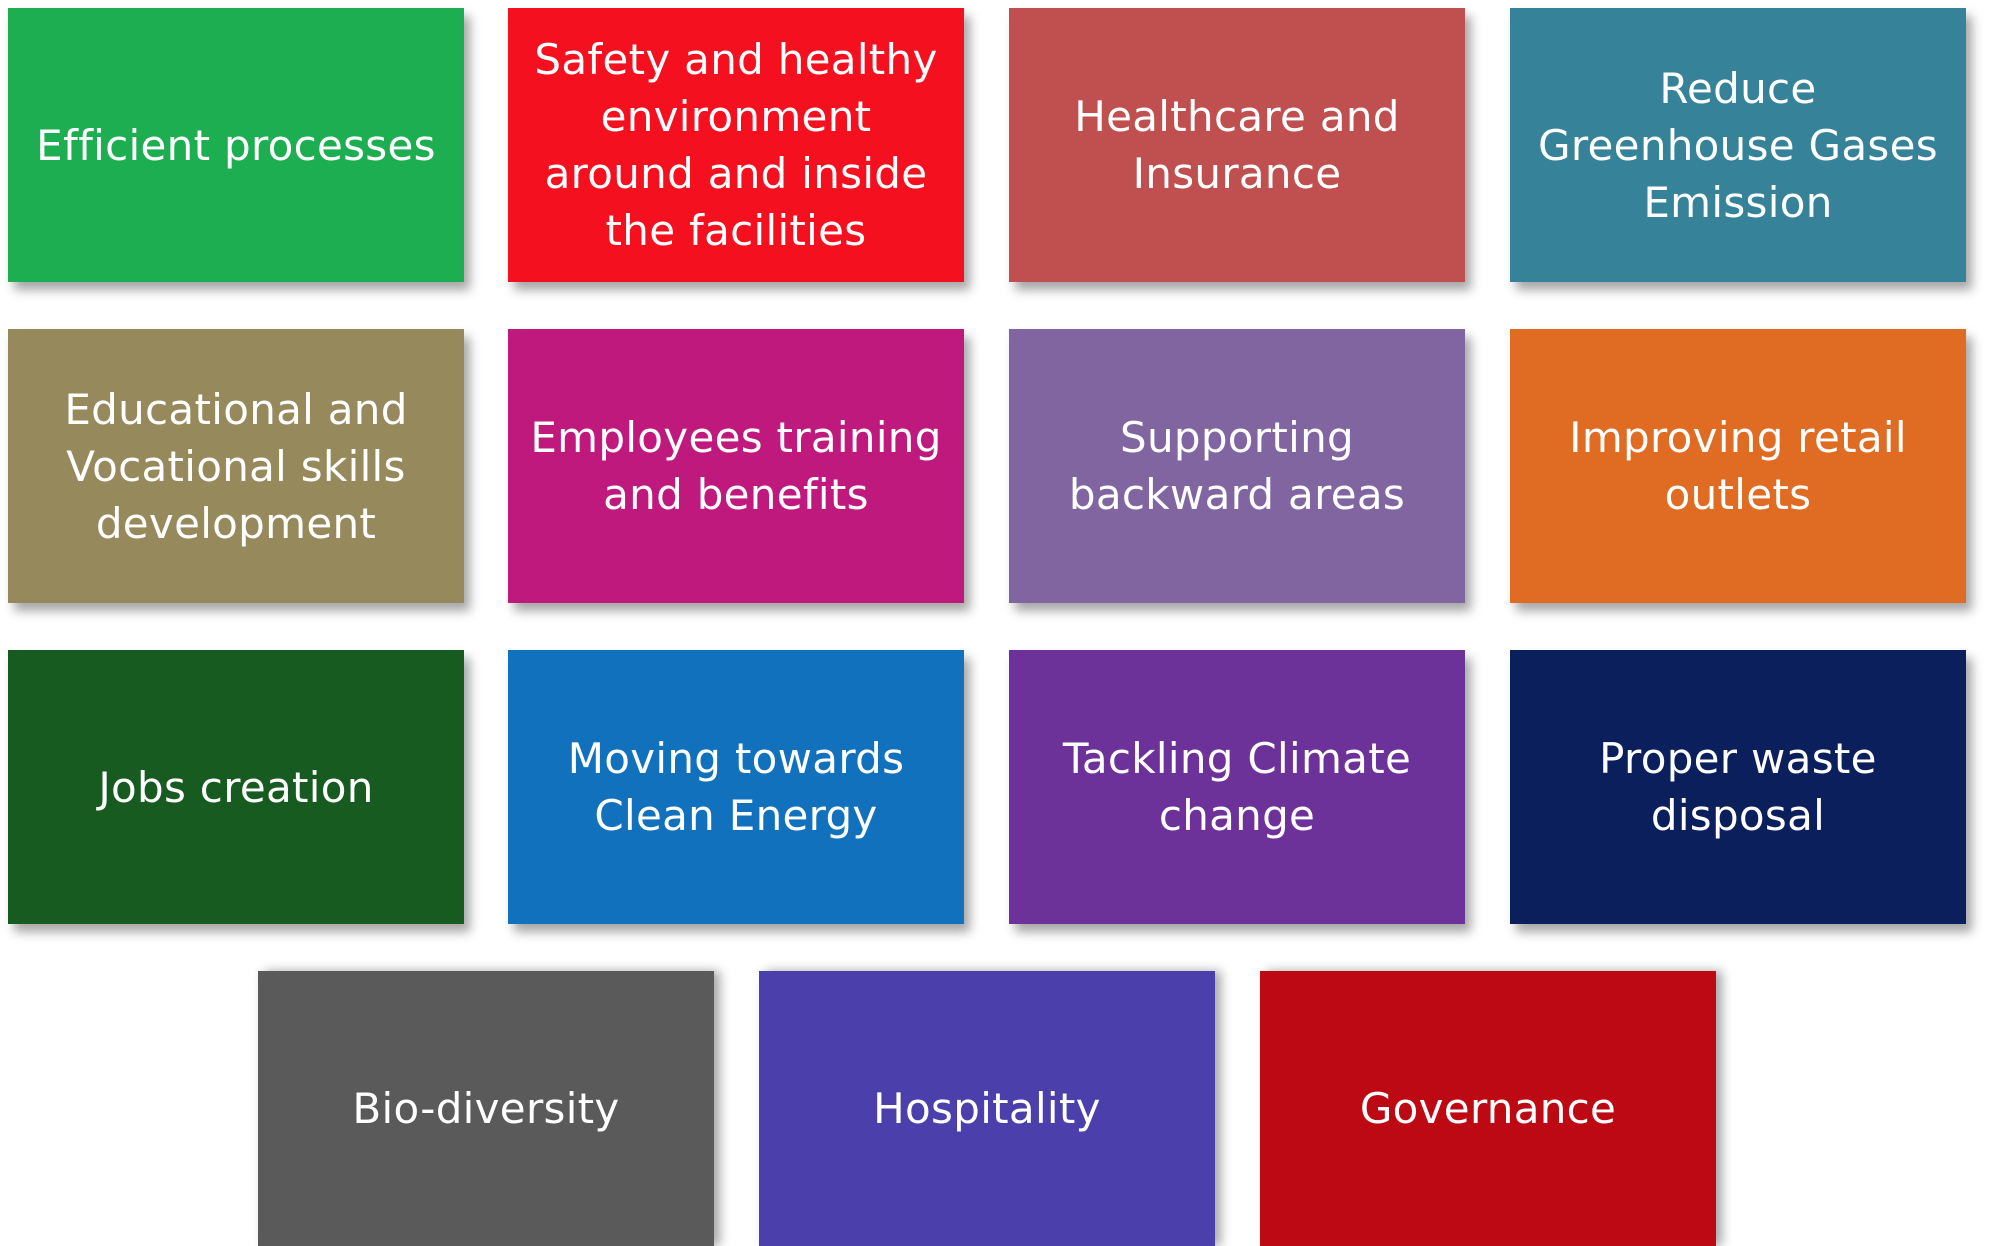 The width and height of the screenshot is (2010, 1246). I want to click on tile-label: Improving retail outlets, so click(1738, 466).